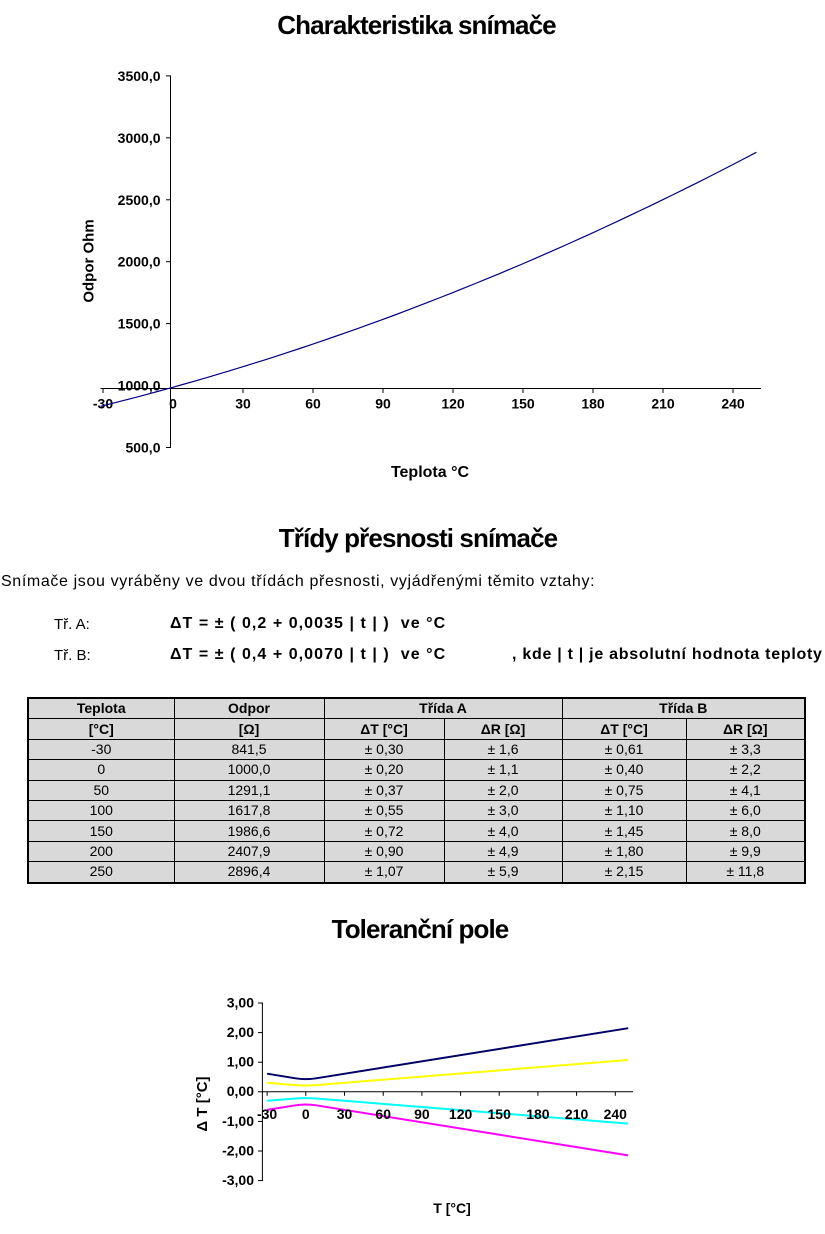 The width and height of the screenshot is (825, 1234). Describe the element at coordinates (139, 138) in the screenshot. I see `svg-text: 3000,0` at that location.